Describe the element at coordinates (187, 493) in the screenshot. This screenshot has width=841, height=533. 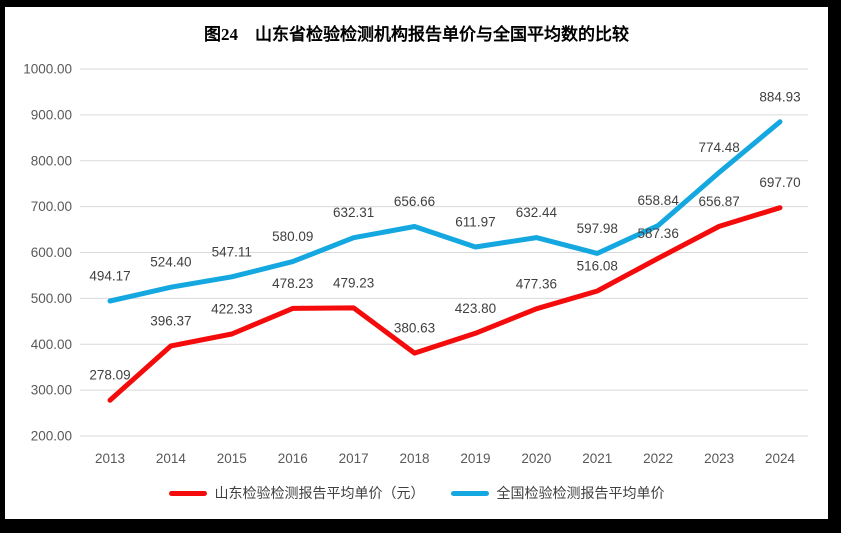
I see `legend-swatch-shandong-line` at that location.